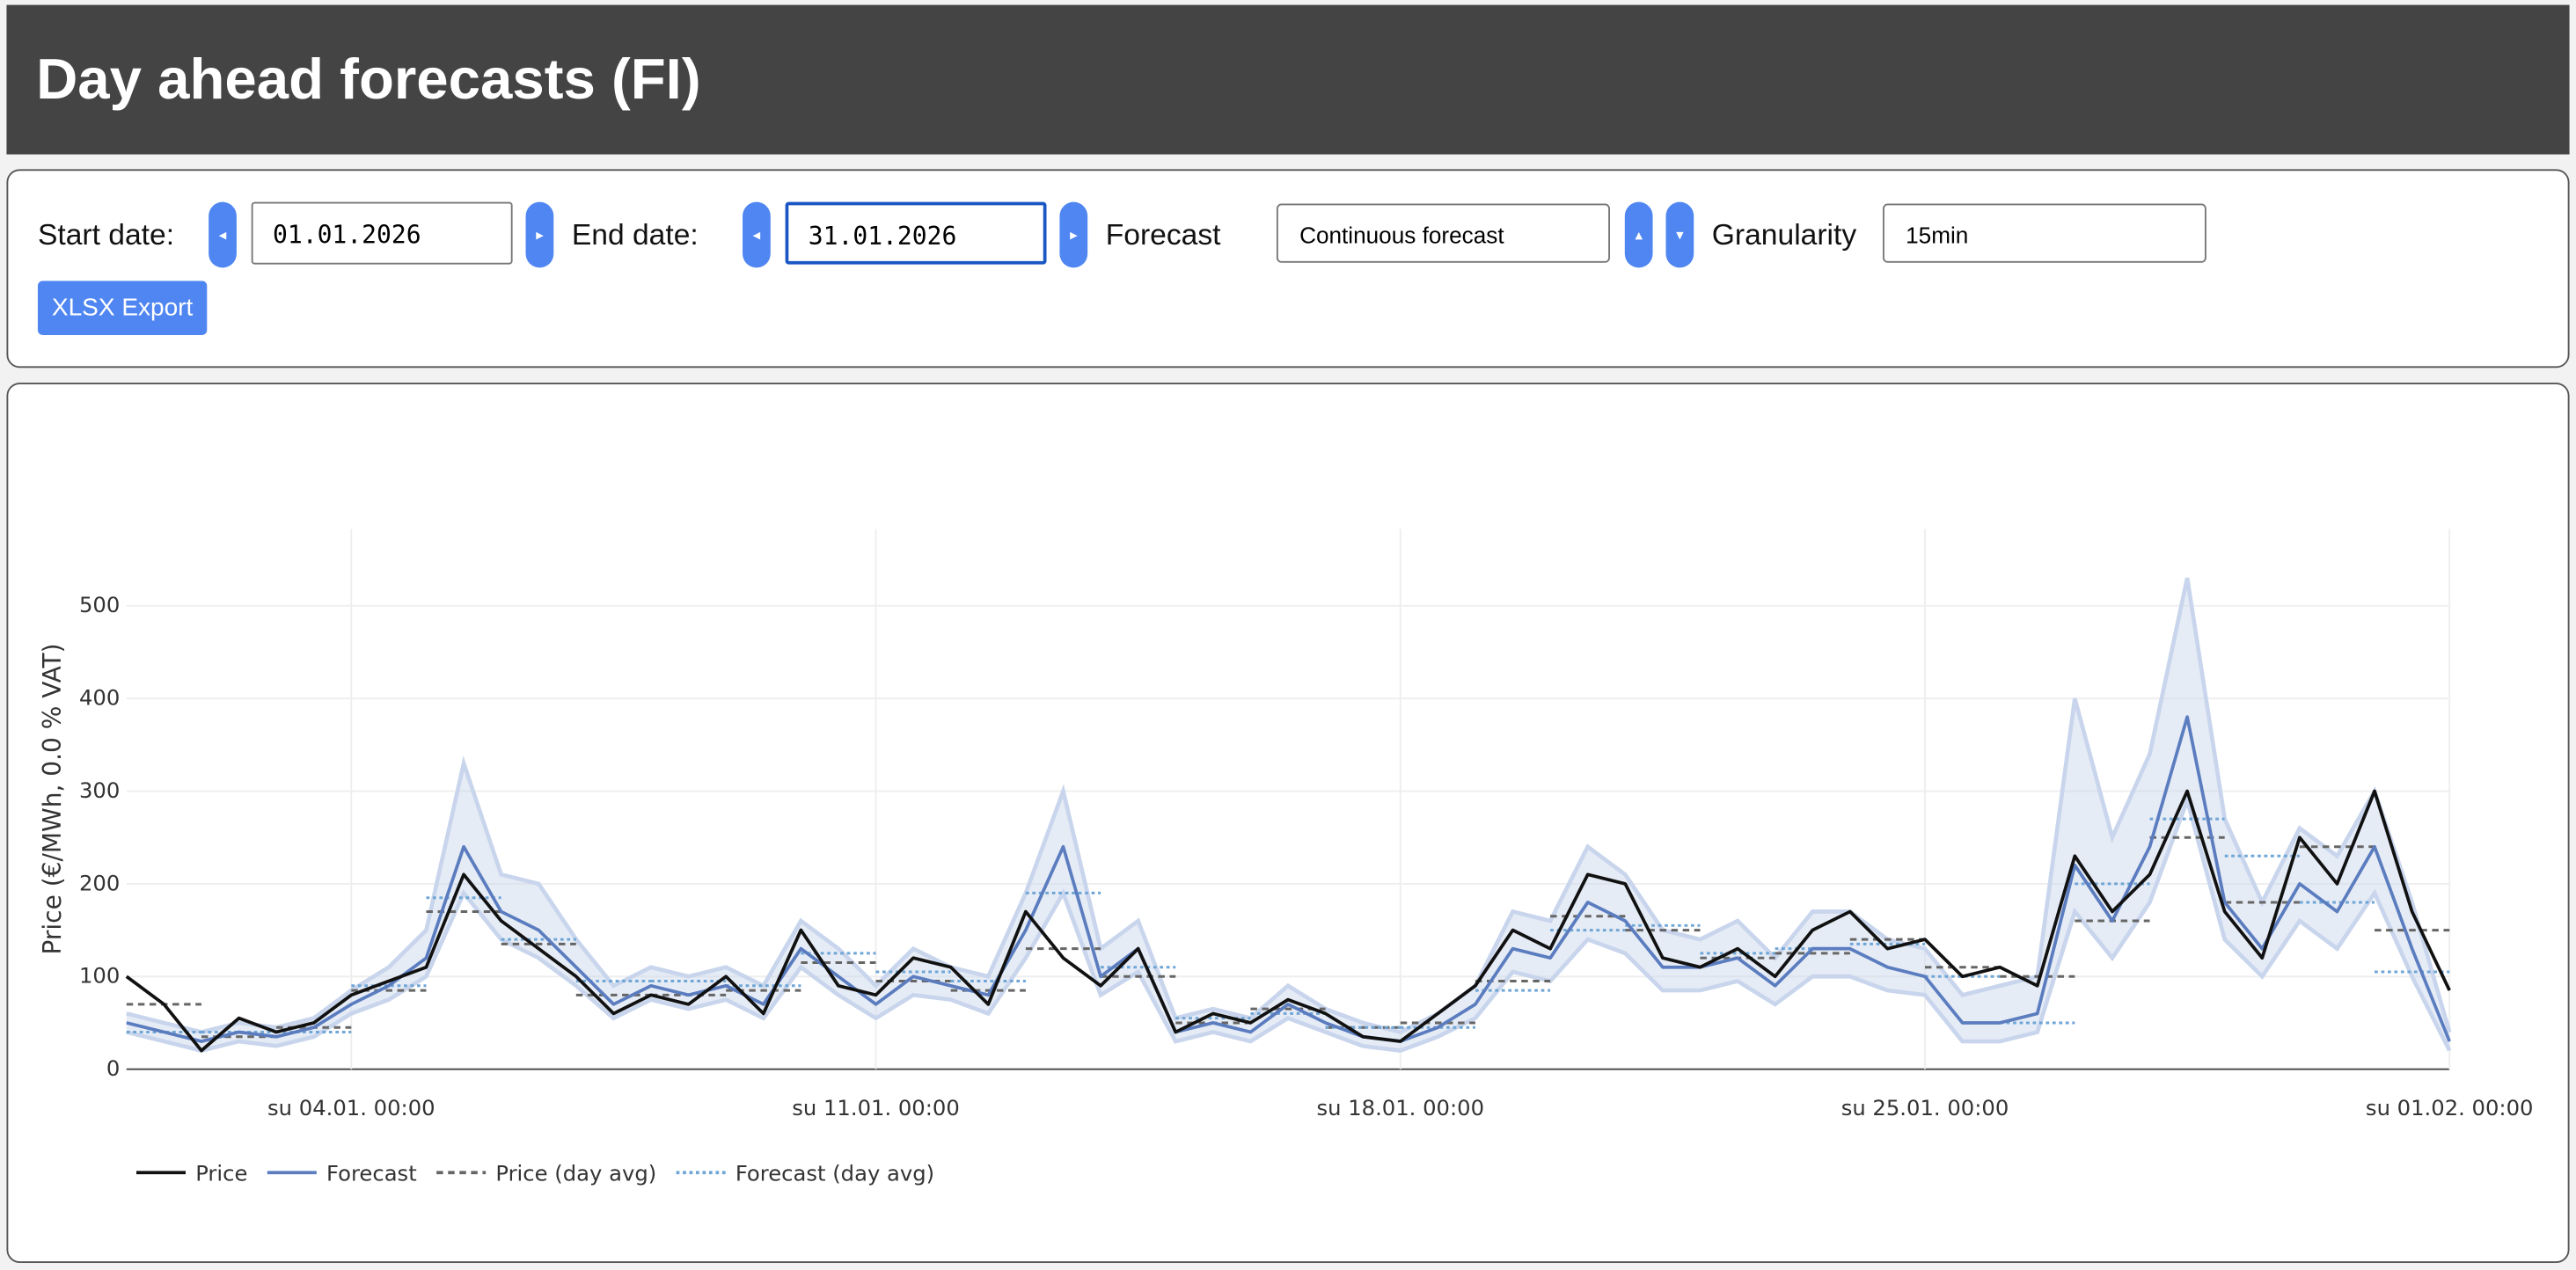 The width and height of the screenshot is (2576, 1270). What do you see at coordinates (1288, 80) in the screenshot?
I see `header: Day ahead forecasts (FI)` at bounding box center [1288, 80].